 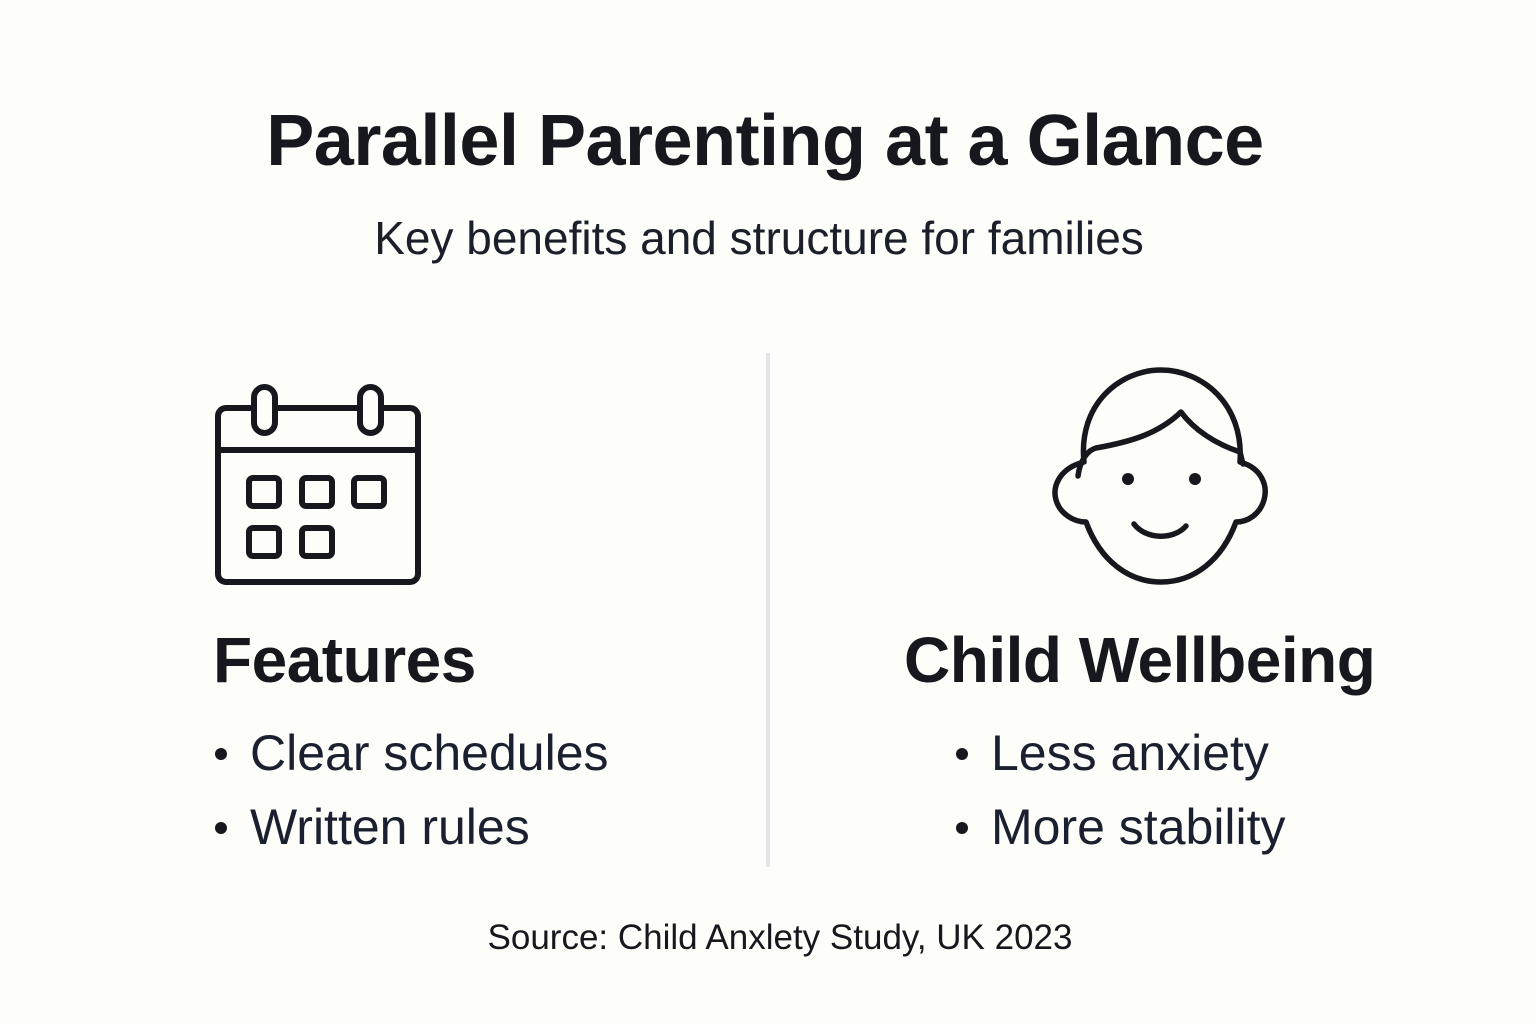 What do you see at coordinates (344, 660) in the screenshot?
I see `features-heading: Features` at bounding box center [344, 660].